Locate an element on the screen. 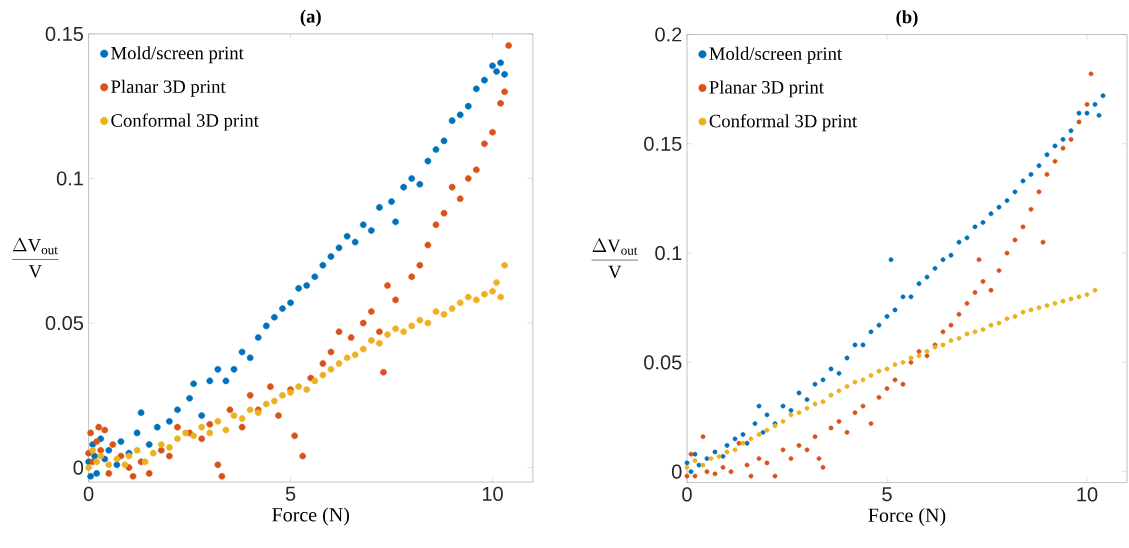 This screenshot has height=548, width=1129. chart-title: (b) is located at coordinates (907, 19).